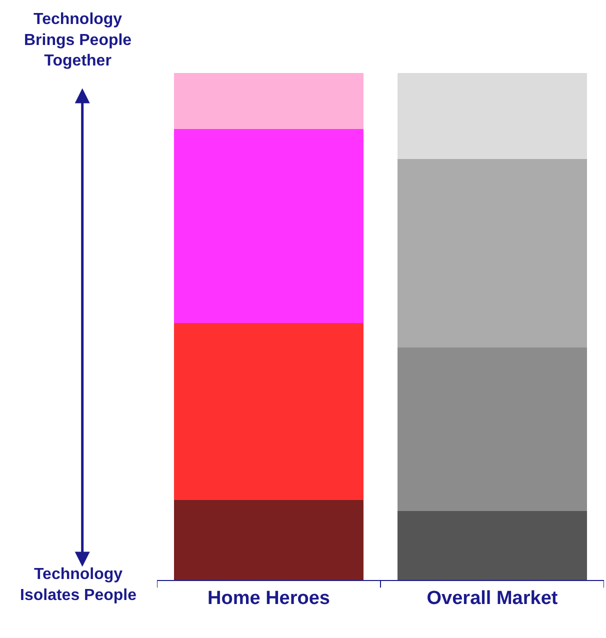  I want to click on x-tick-label: Overall Market, so click(492, 598).